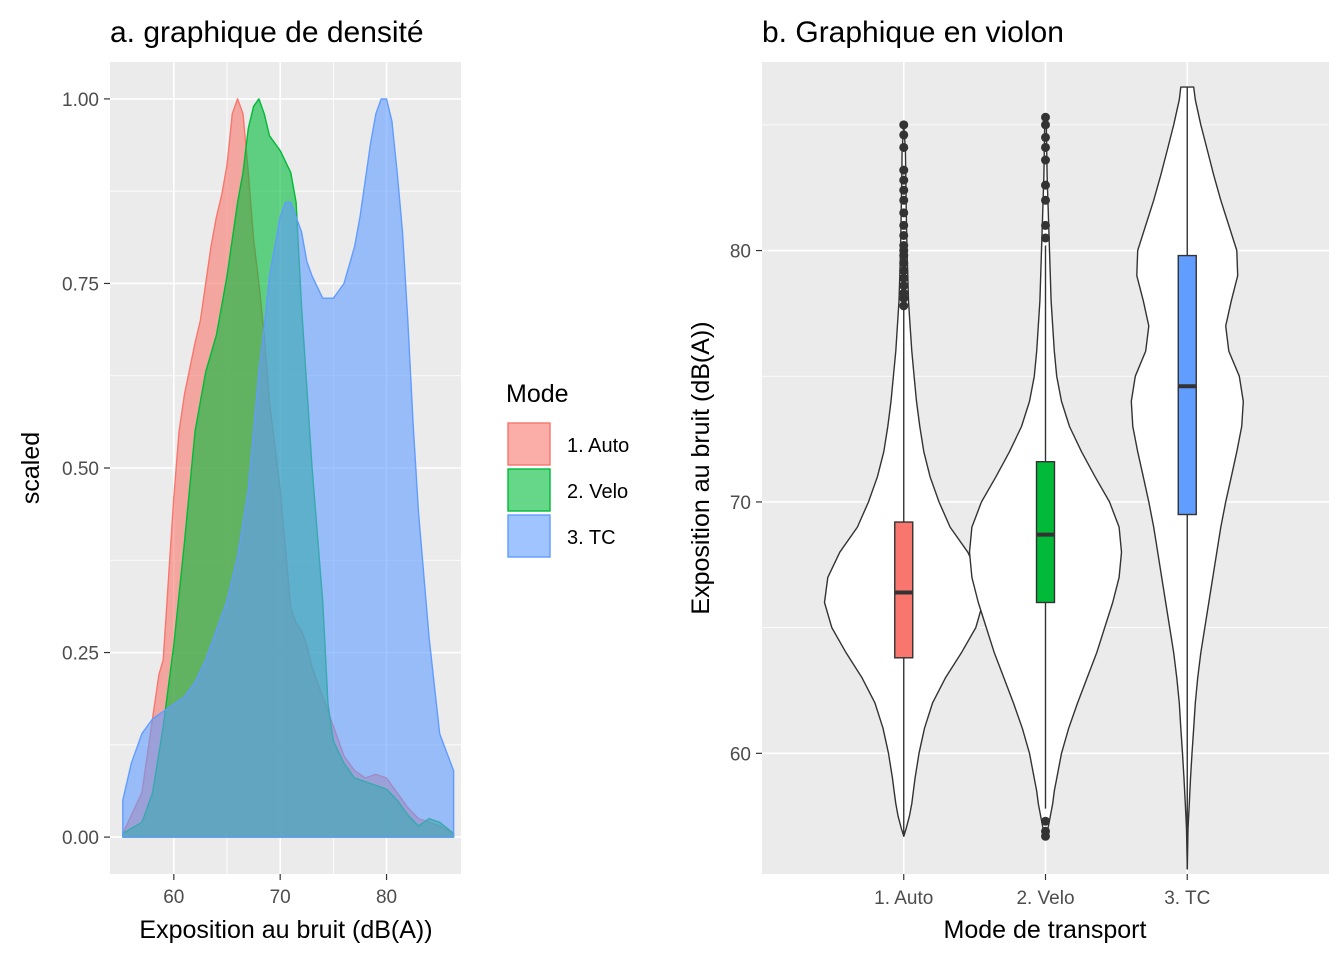 This screenshot has height=960, width=1344. Describe the element at coordinates (740, 503) in the screenshot. I see `violin-y-tick-label: 70` at that location.